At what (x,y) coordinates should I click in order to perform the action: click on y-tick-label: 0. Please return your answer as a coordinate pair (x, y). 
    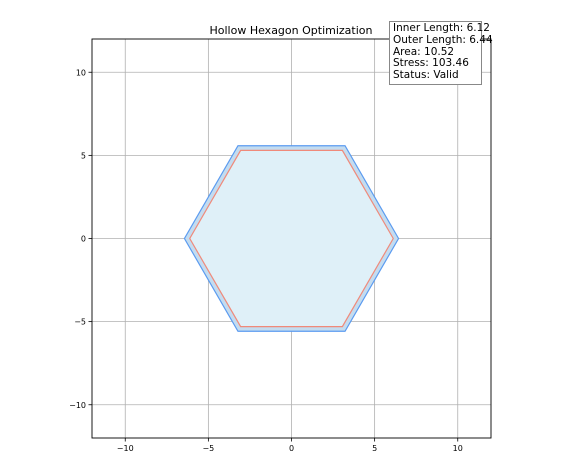
    Looking at the image, I should click on (83, 239).